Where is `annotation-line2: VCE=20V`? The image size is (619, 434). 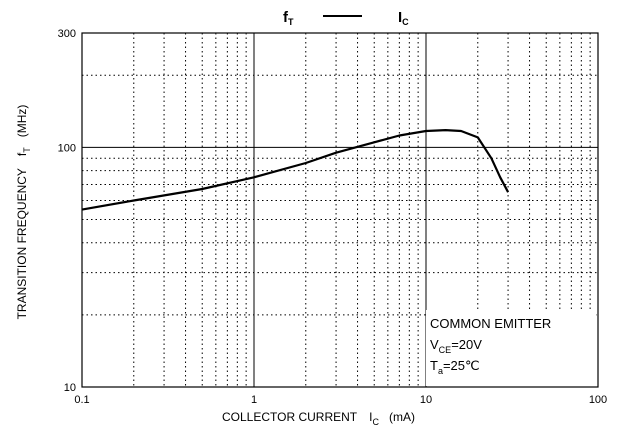
annotation-line2: VCE=20V is located at coordinates (456, 346).